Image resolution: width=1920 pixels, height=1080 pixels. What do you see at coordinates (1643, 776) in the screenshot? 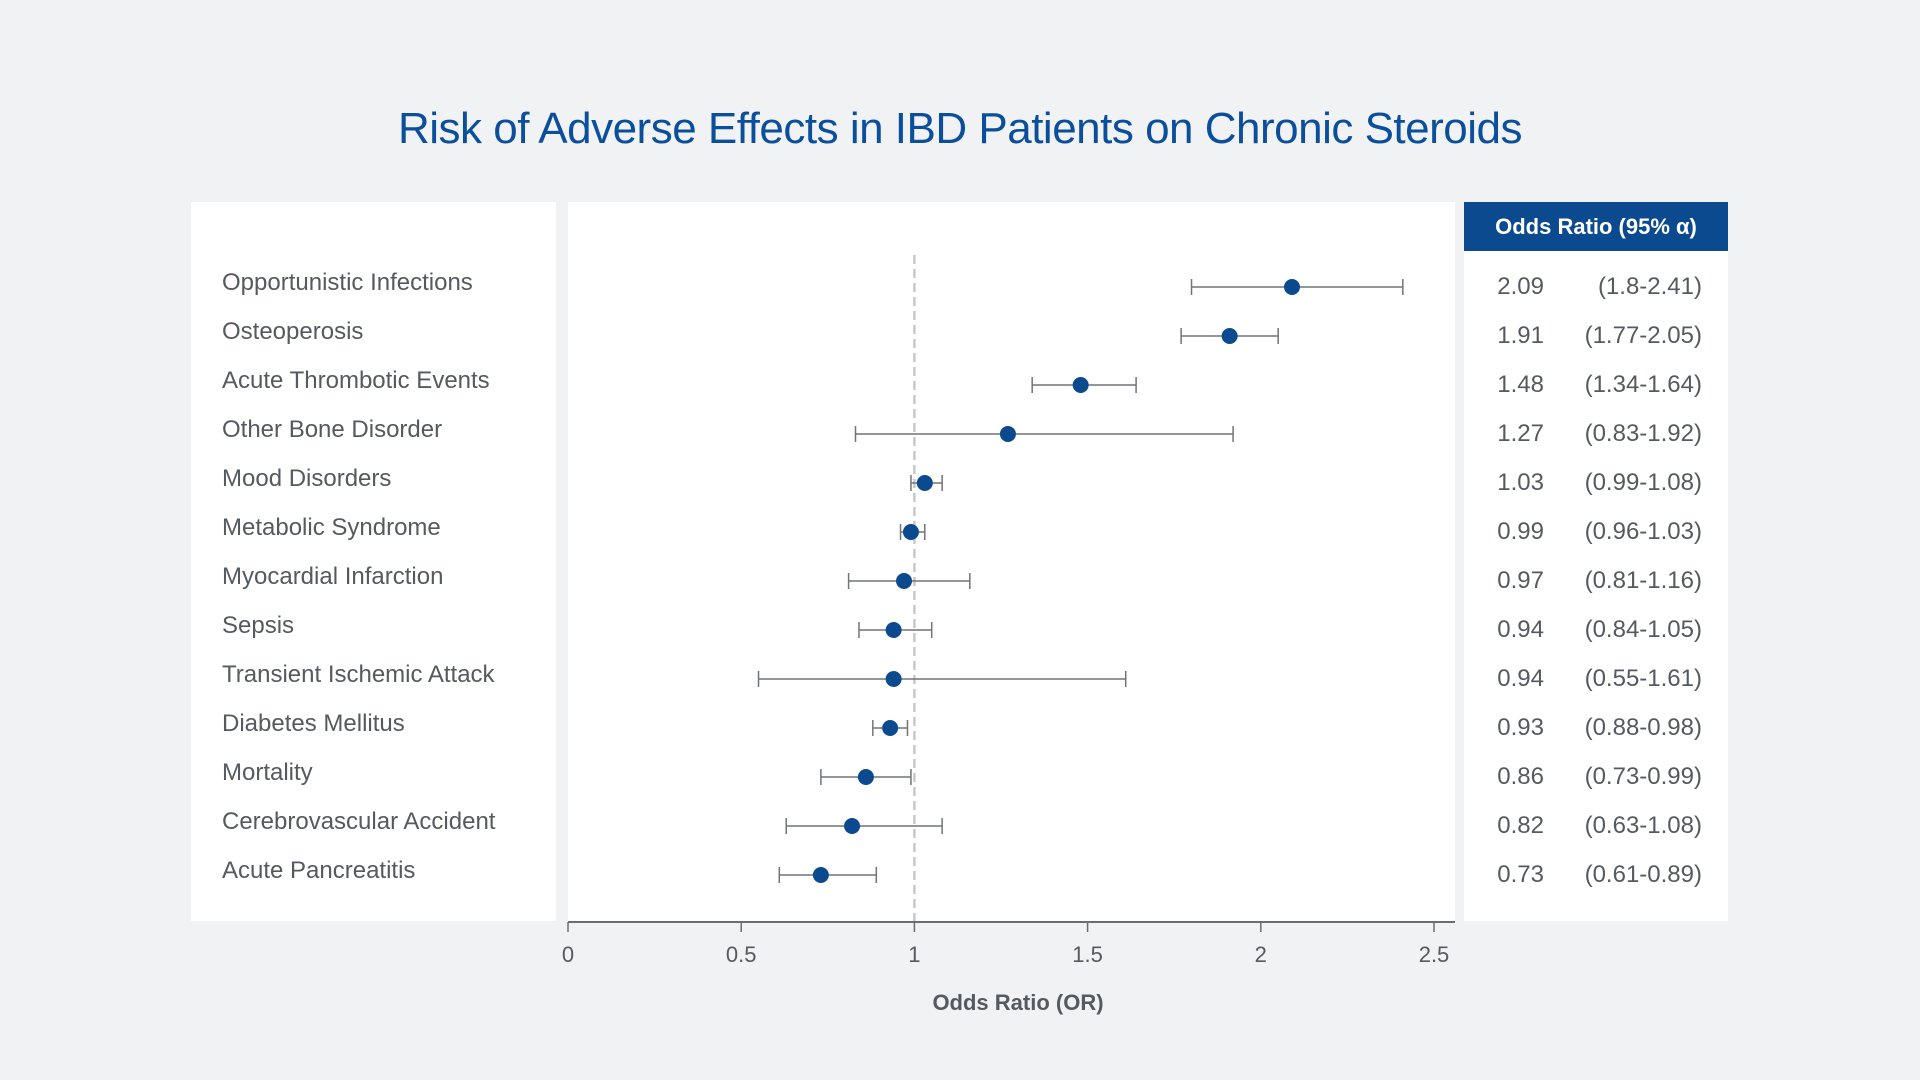
I see `ci-value: (0.73-0.99)` at bounding box center [1643, 776].